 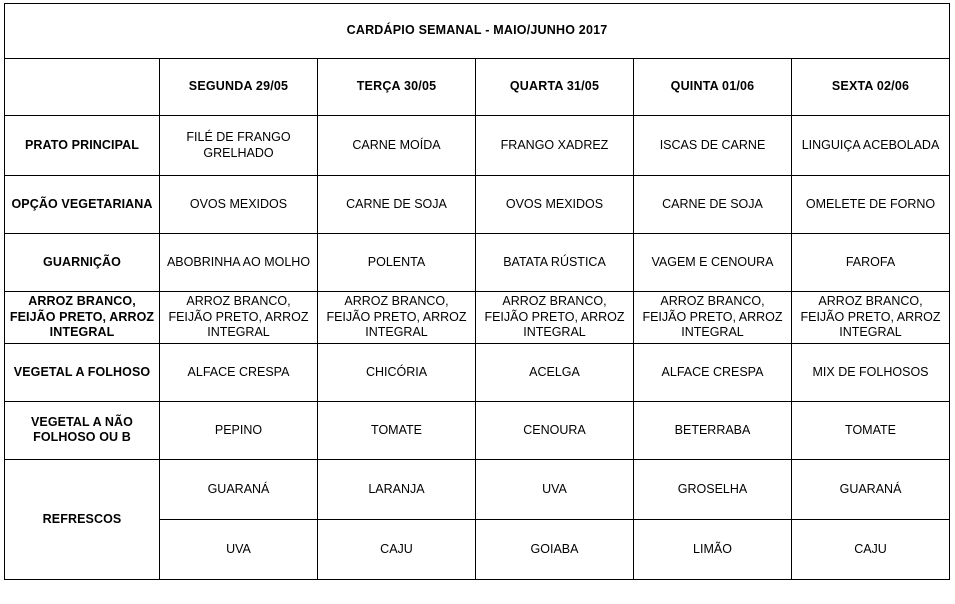 I want to click on cell-guarnicao-quarta: BATATA RÚSTICA, so click(x=554, y=262).